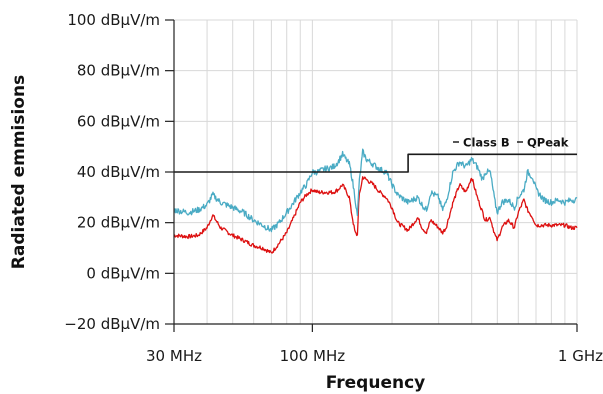 Image resolution: width=603 pixels, height=394 pixels. What do you see at coordinates (580, 356) in the screenshot?
I see `x-tick-label: 1 GHz` at bounding box center [580, 356].